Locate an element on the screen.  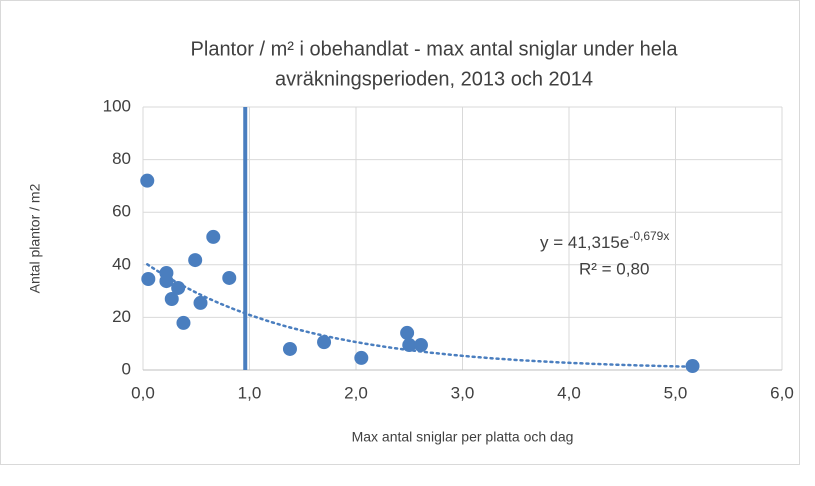
y-tick-label: 0 is located at coordinates (126, 368).